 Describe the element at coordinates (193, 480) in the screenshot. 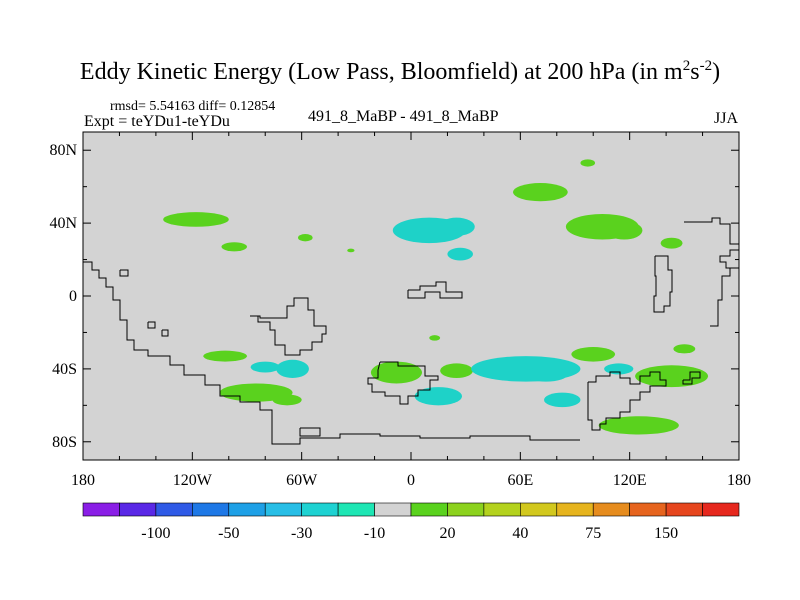

I see `x-tick-label: 120W` at that location.